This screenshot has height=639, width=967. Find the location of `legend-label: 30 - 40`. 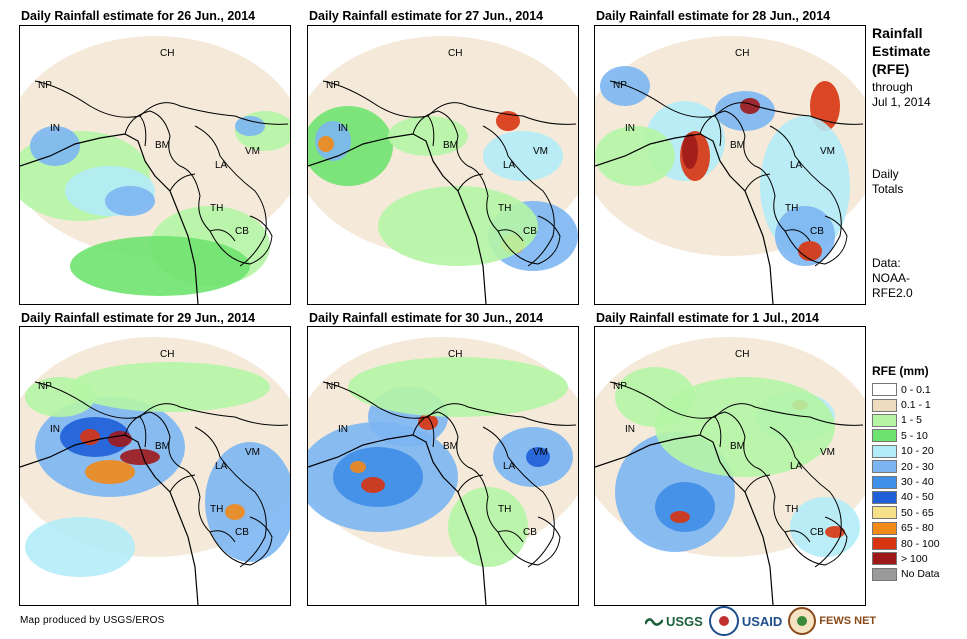

legend-label: 30 - 40 is located at coordinates (917, 482).